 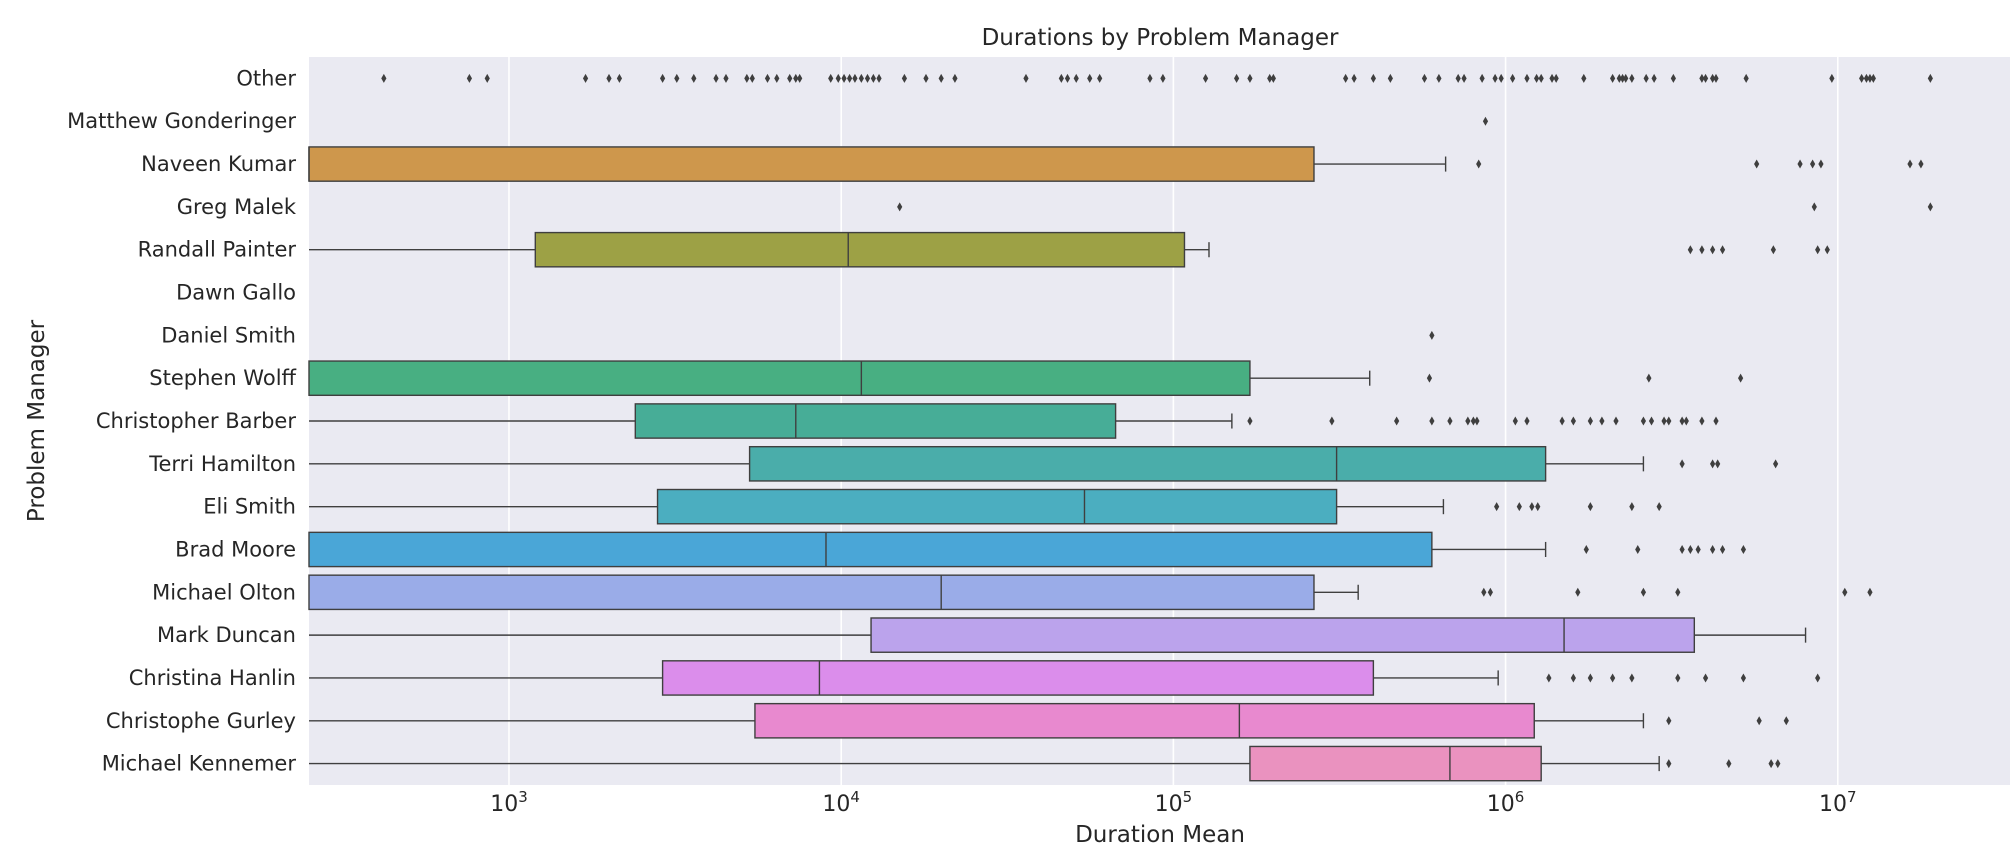 What do you see at coordinates (509, 802) in the screenshot?
I see `x-tick-label: 10³` at bounding box center [509, 802].